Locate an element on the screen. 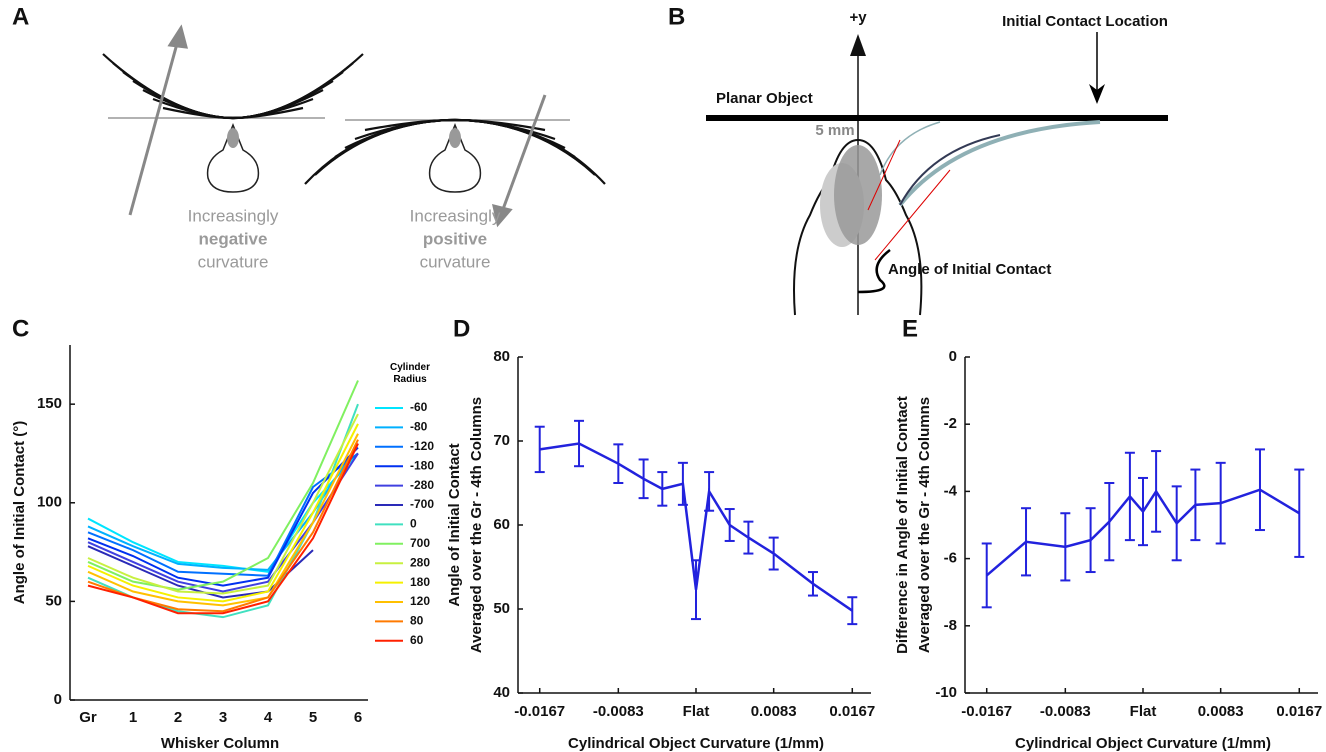 Image resolution: width=1326 pixels, height=752 pixels. caption: curvature is located at coordinates (233, 261).